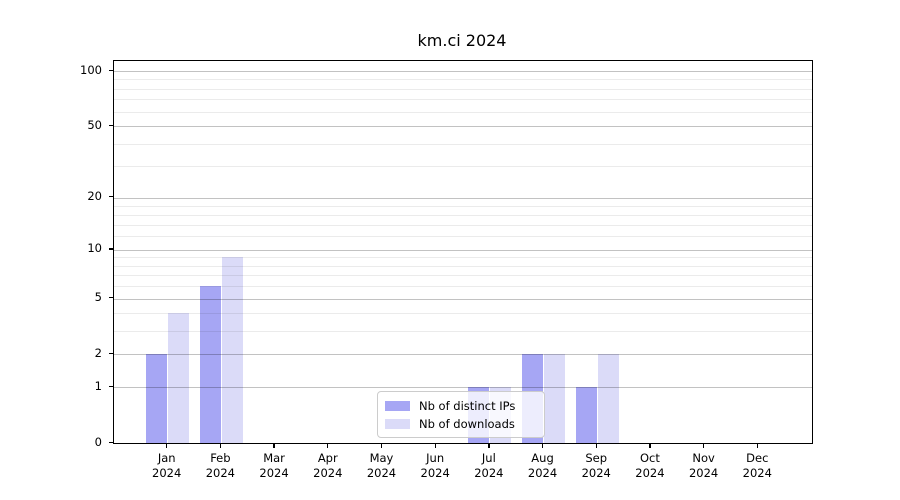 This screenshot has width=900, height=500. What do you see at coordinates (220, 458) in the screenshot?
I see `x-tick-month: Feb` at bounding box center [220, 458].